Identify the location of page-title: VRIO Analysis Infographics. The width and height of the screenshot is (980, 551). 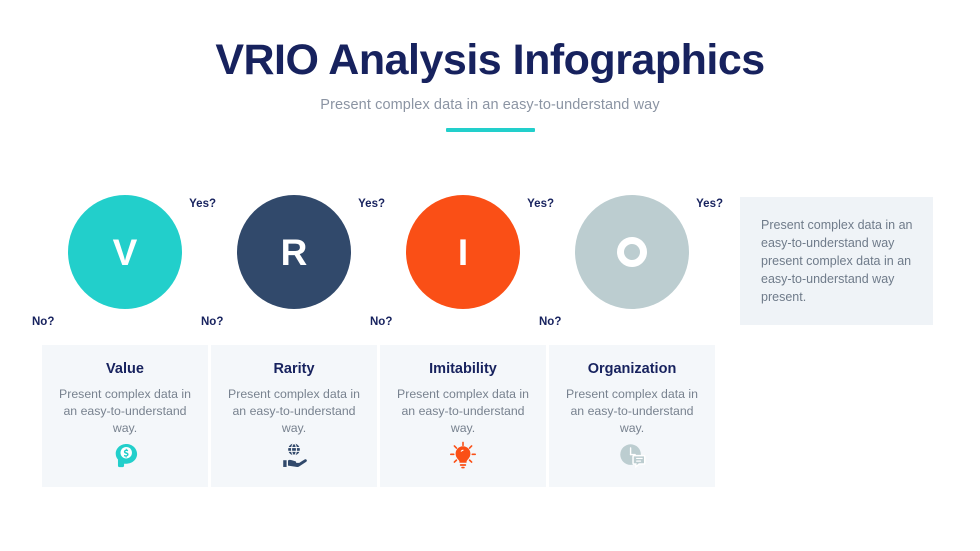
(490, 60).